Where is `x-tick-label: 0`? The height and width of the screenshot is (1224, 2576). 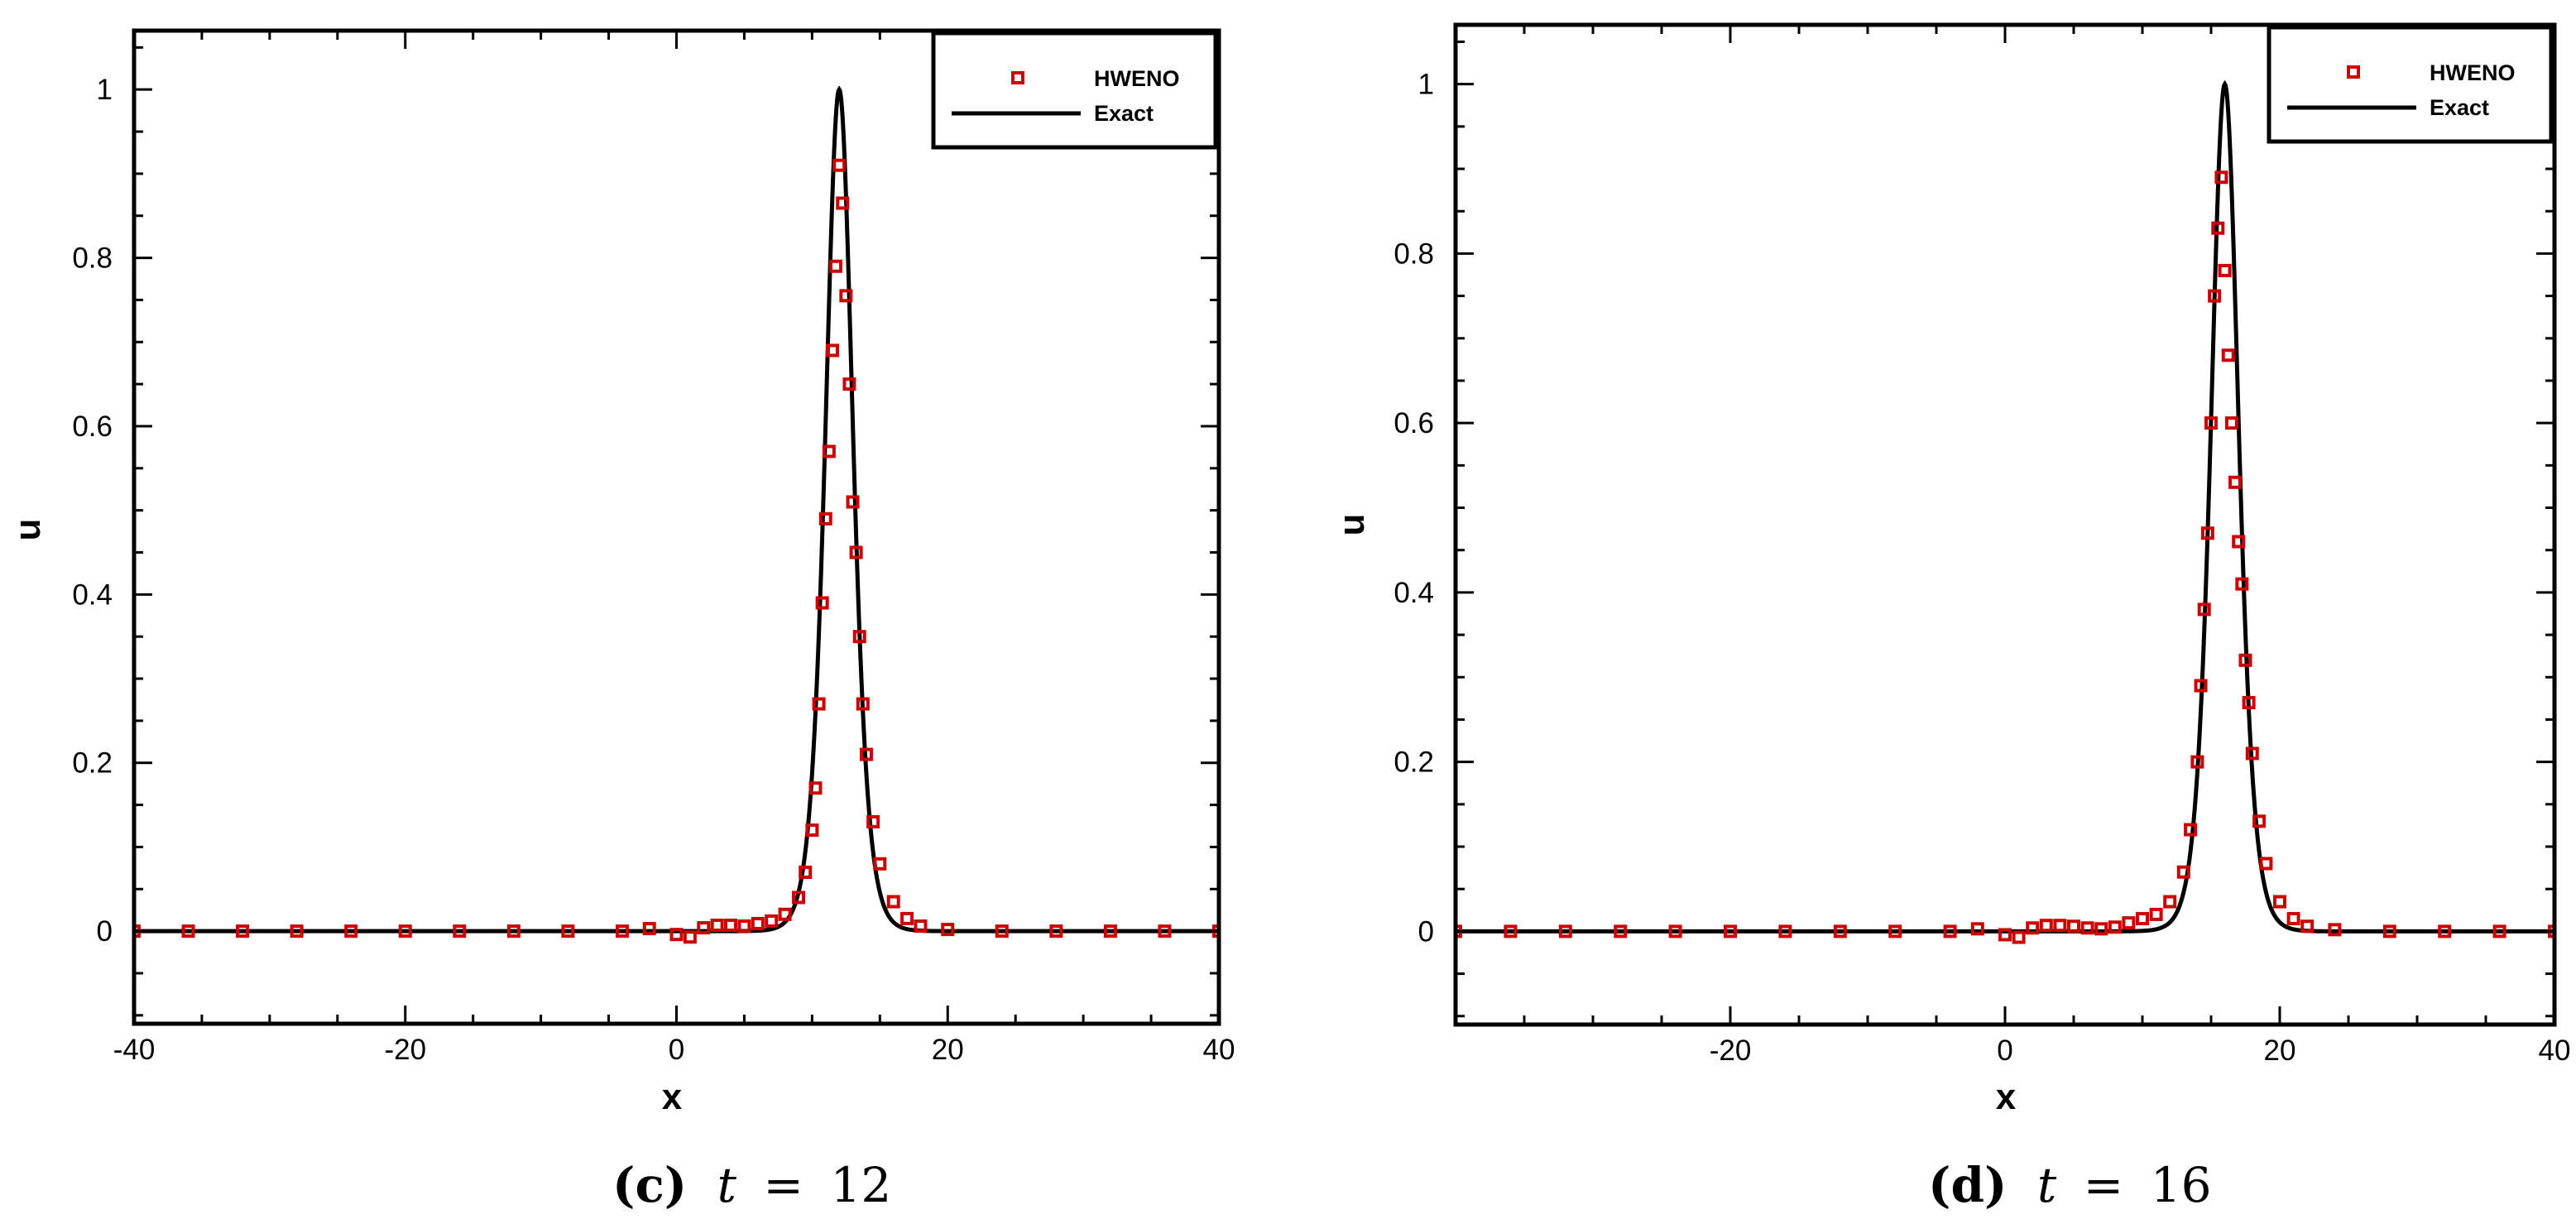
x-tick-label: 0 is located at coordinates (677, 1050).